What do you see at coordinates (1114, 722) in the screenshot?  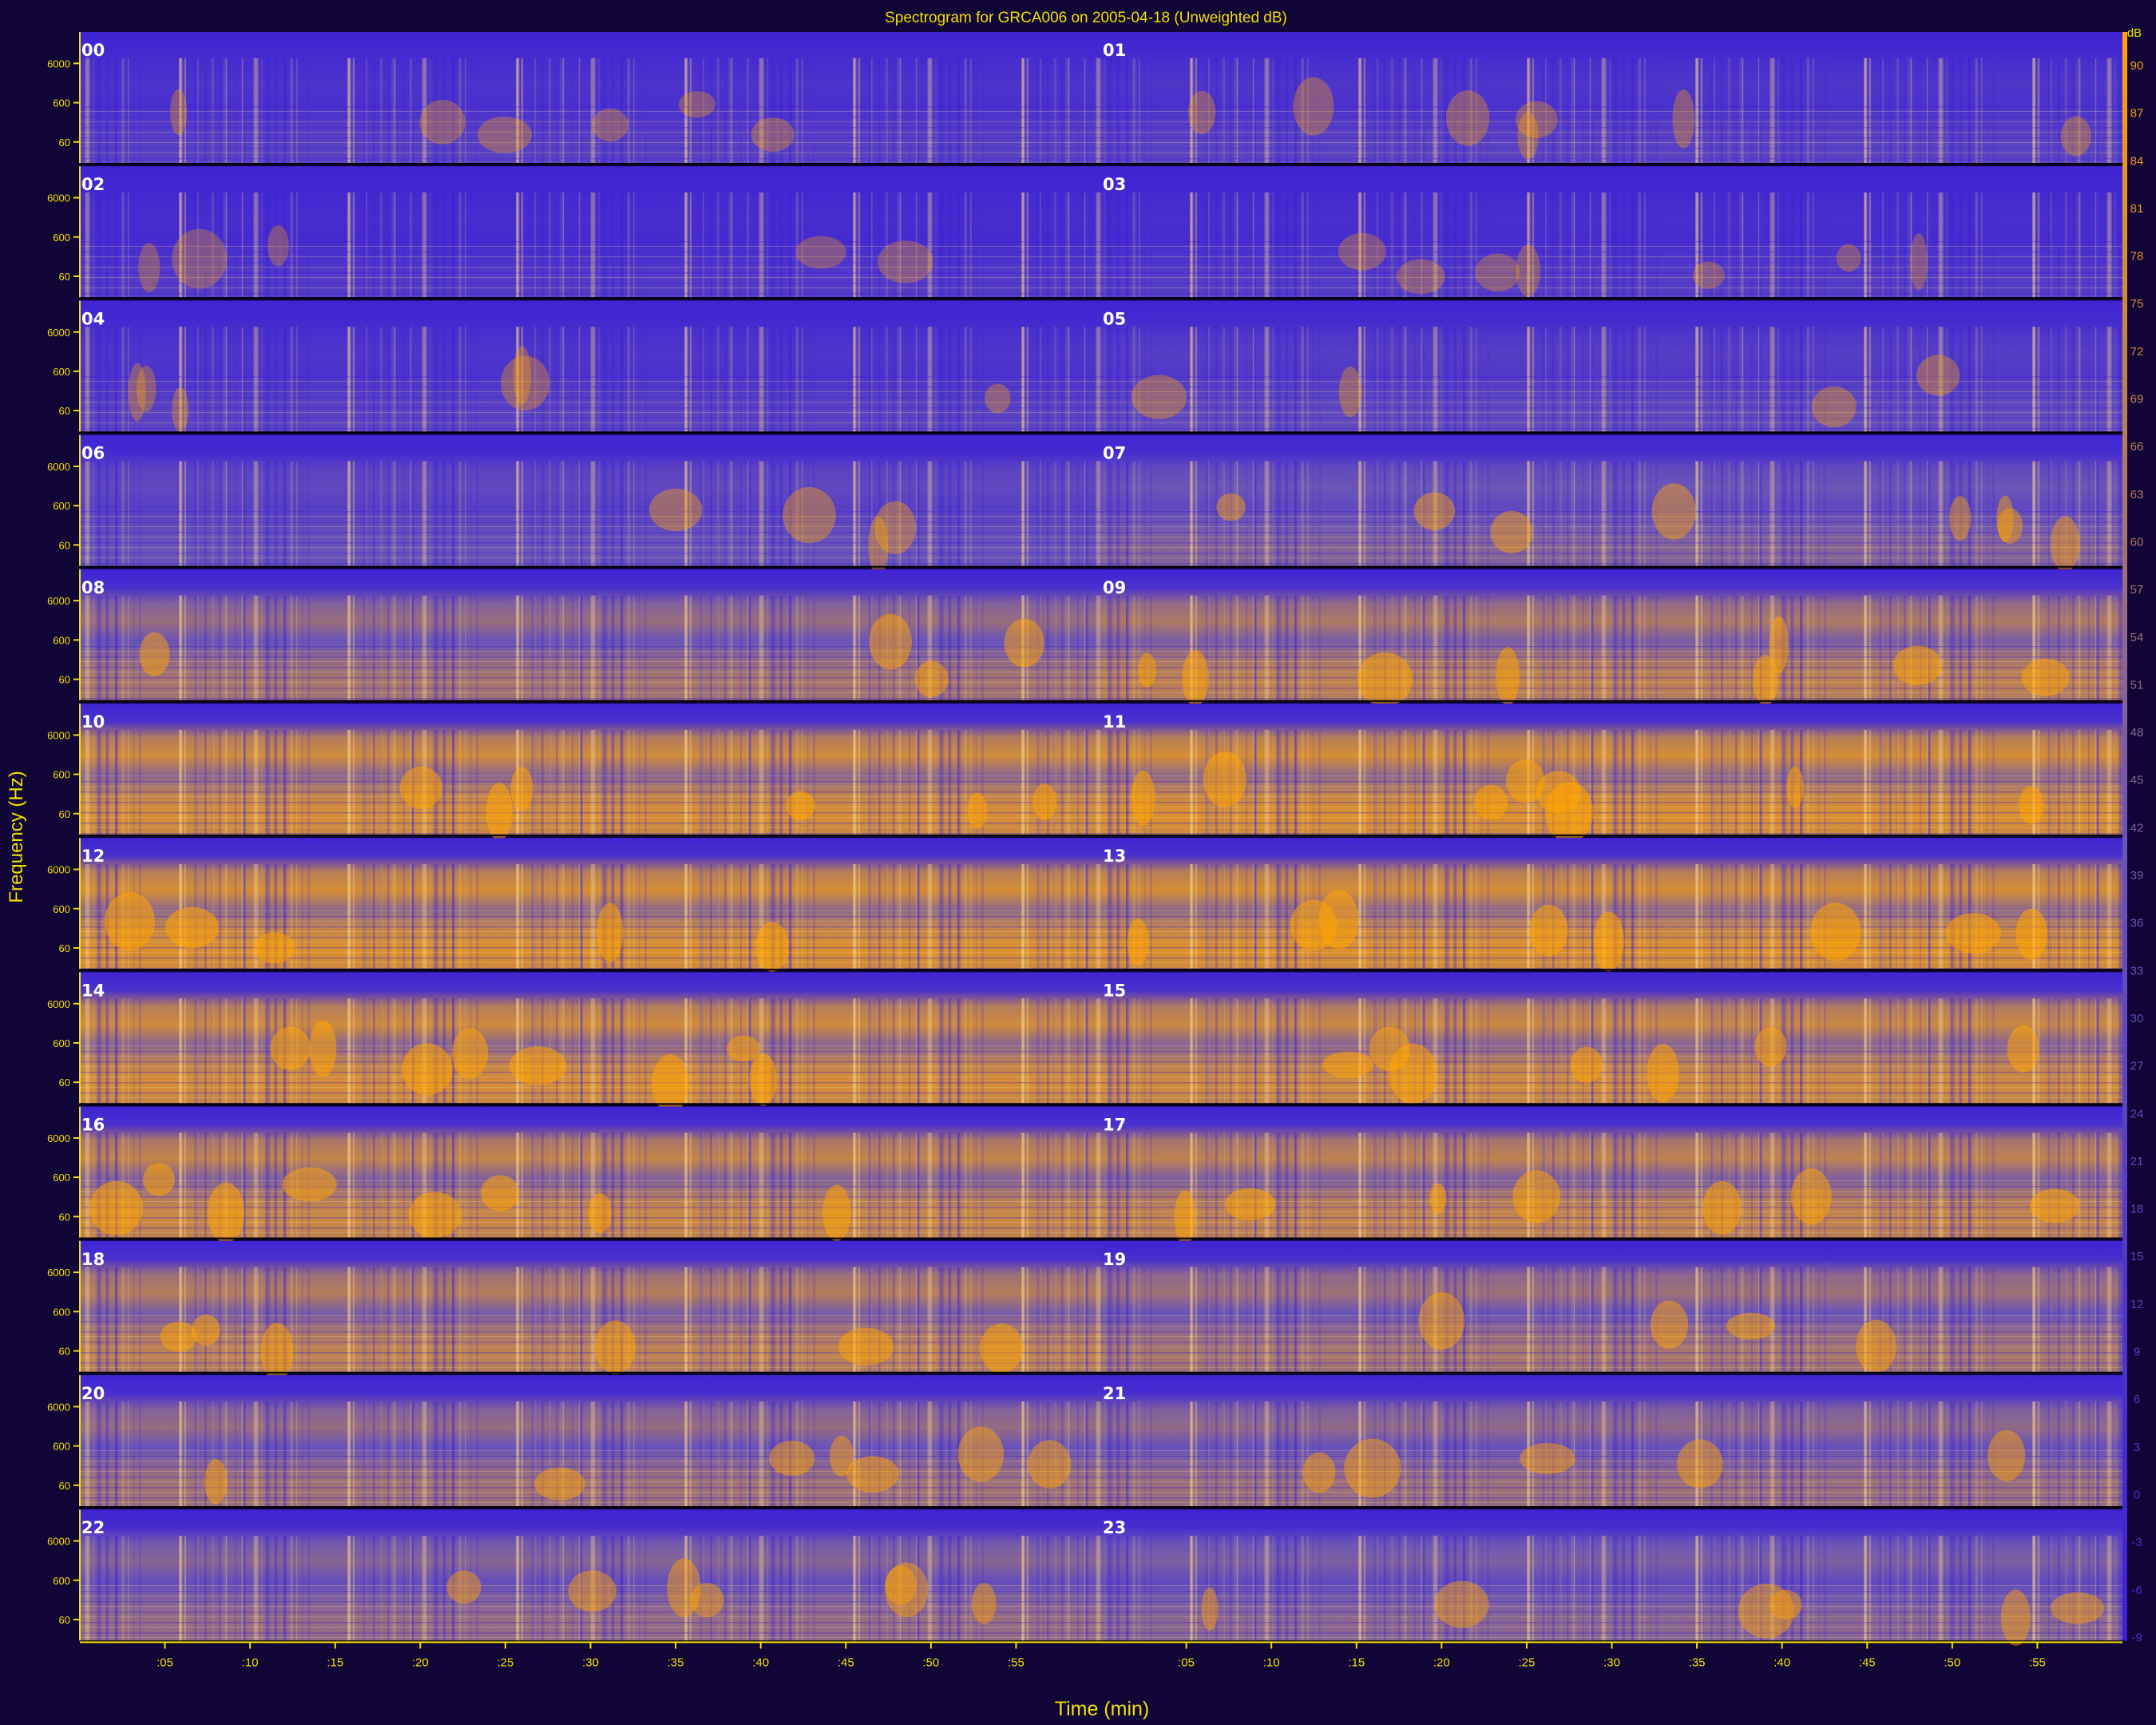 I see `hour-label: 11` at bounding box center [1114, 722].